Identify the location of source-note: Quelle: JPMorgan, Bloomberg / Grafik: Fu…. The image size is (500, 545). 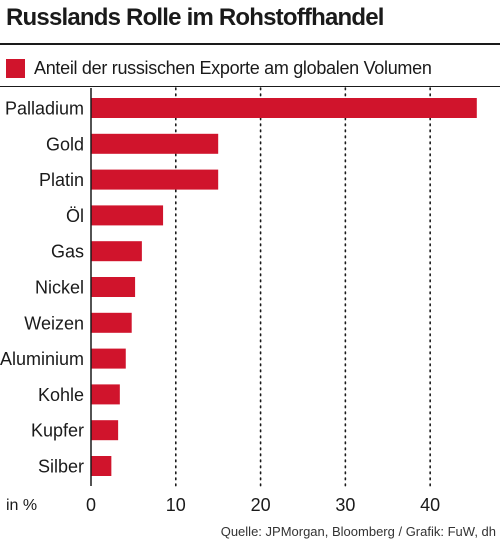
(358, 531).